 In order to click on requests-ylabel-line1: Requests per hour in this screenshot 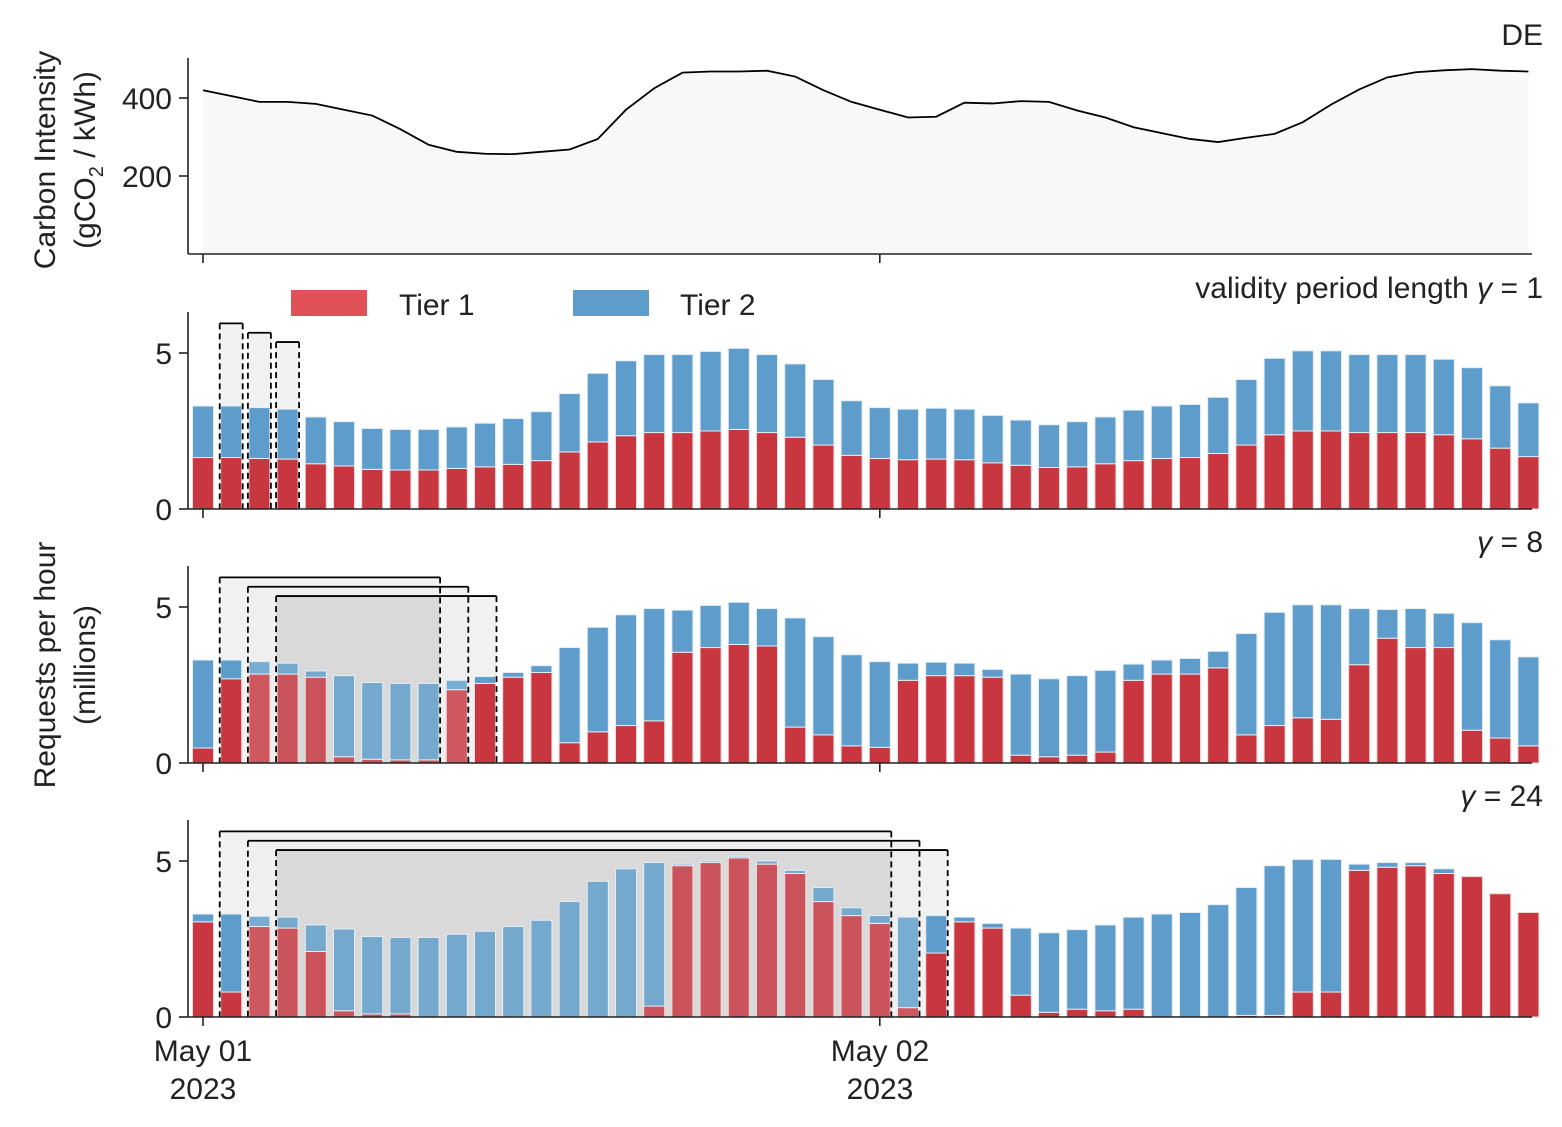, I will do `click(45, 665)`.